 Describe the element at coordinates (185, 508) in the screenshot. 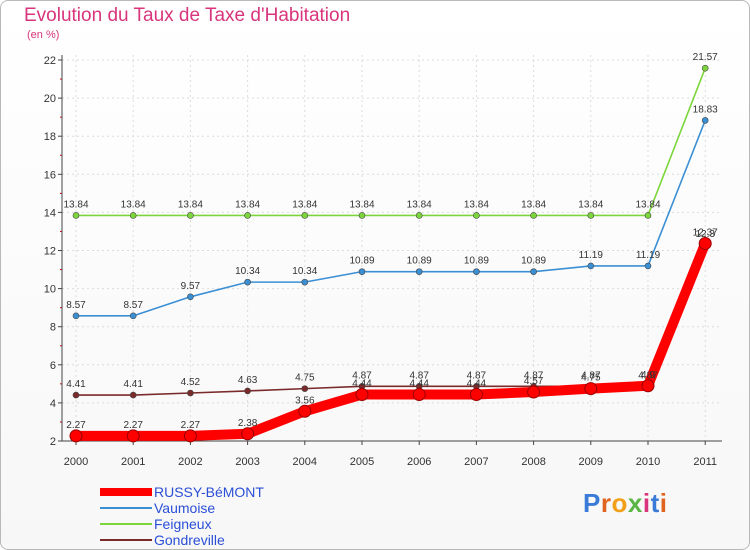

I see `legend-label: Vaumoise` at that location.